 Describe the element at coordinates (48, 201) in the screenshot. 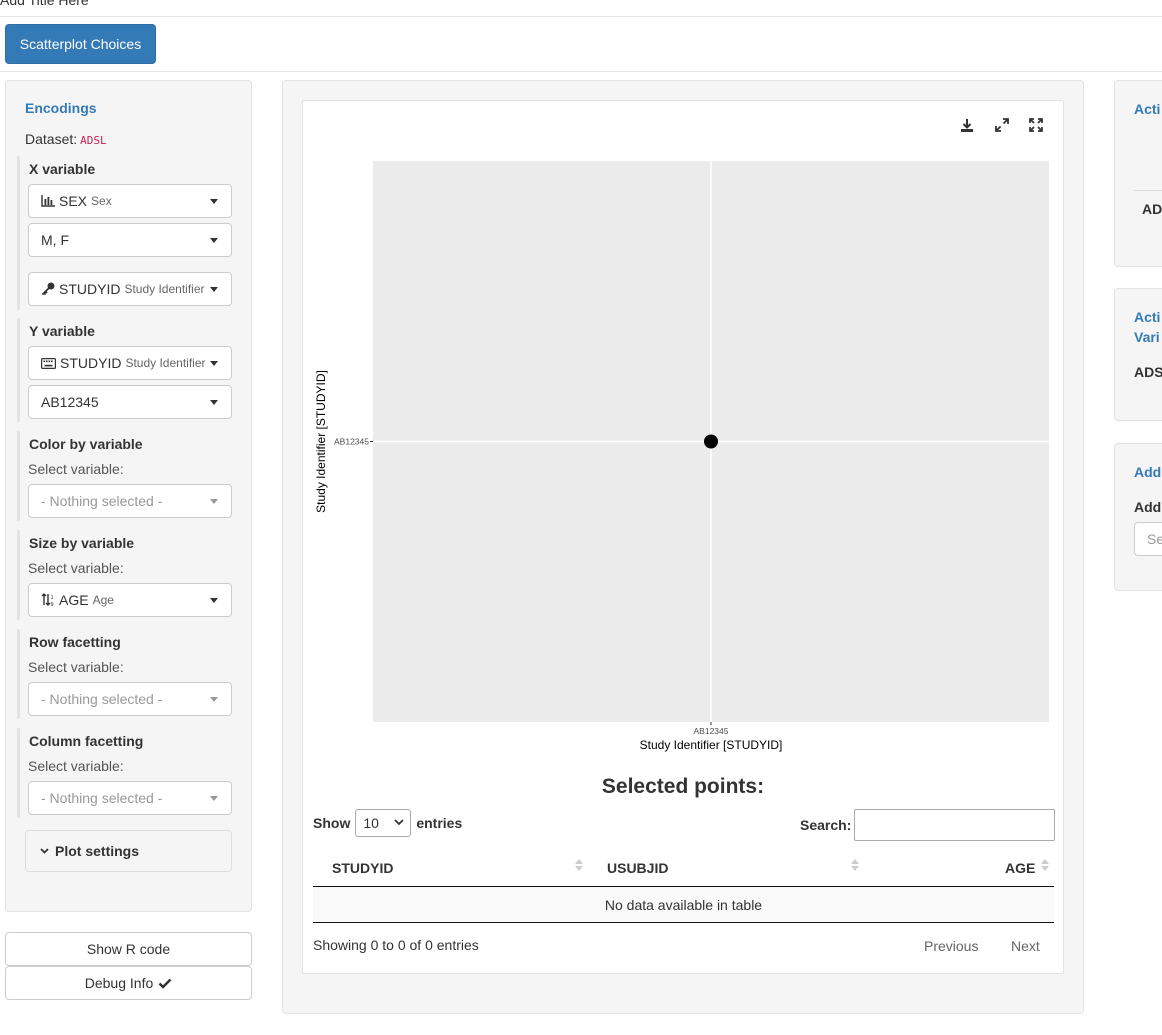

I see `chart-icon` at that location.